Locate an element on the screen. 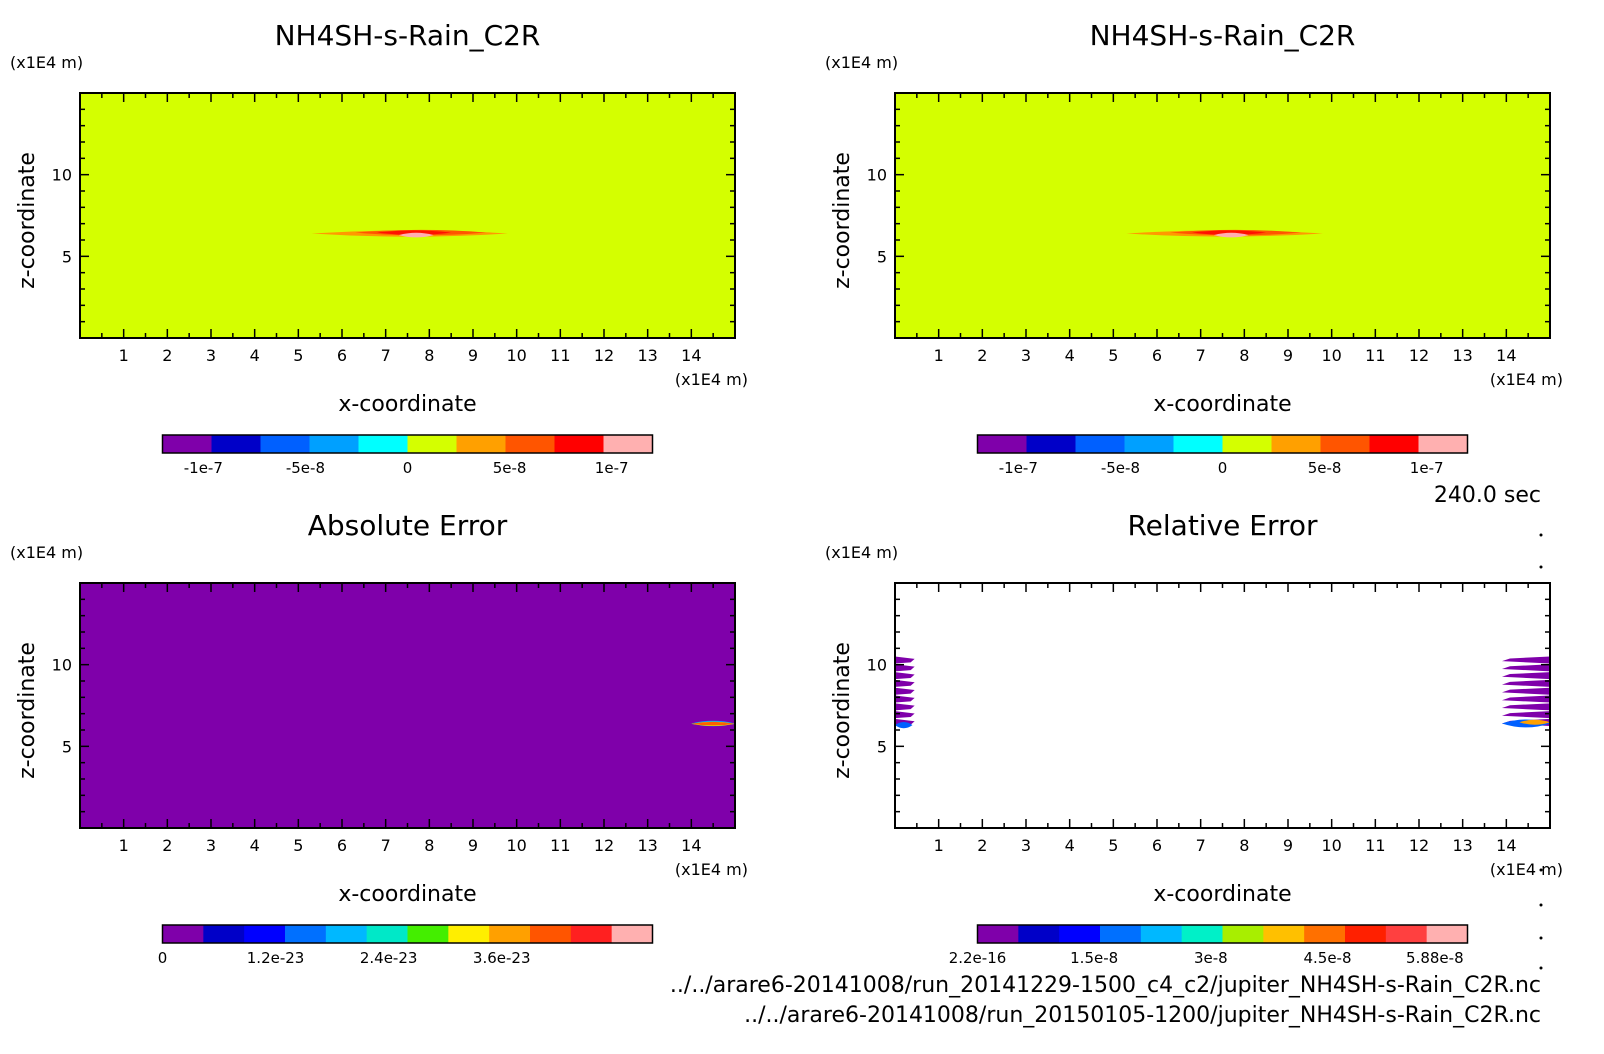 The image size is (1604, 1054). x-tick-label: 1 is located at coordinates (124, 355).